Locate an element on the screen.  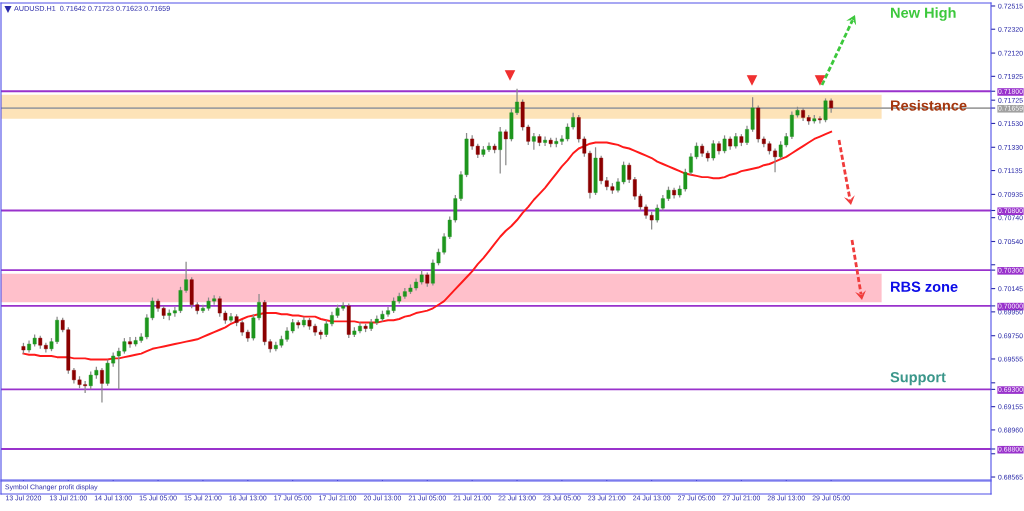
ref-line-label: Support is located at coordinates (918, 378).